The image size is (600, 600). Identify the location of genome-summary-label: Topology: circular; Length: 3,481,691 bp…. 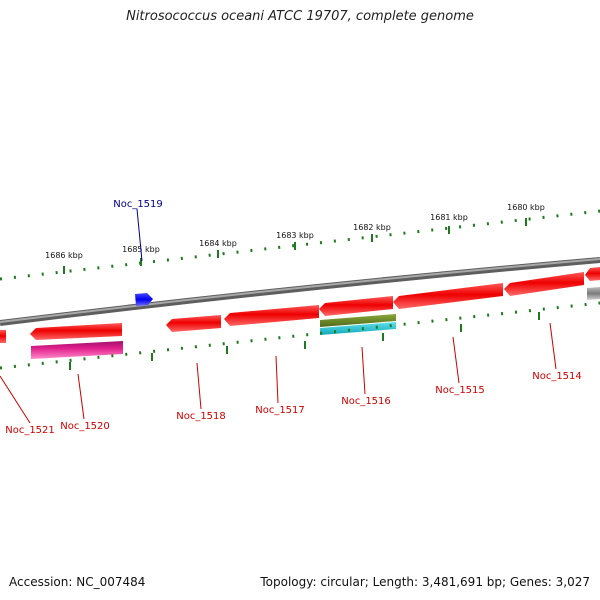
(425, 582).